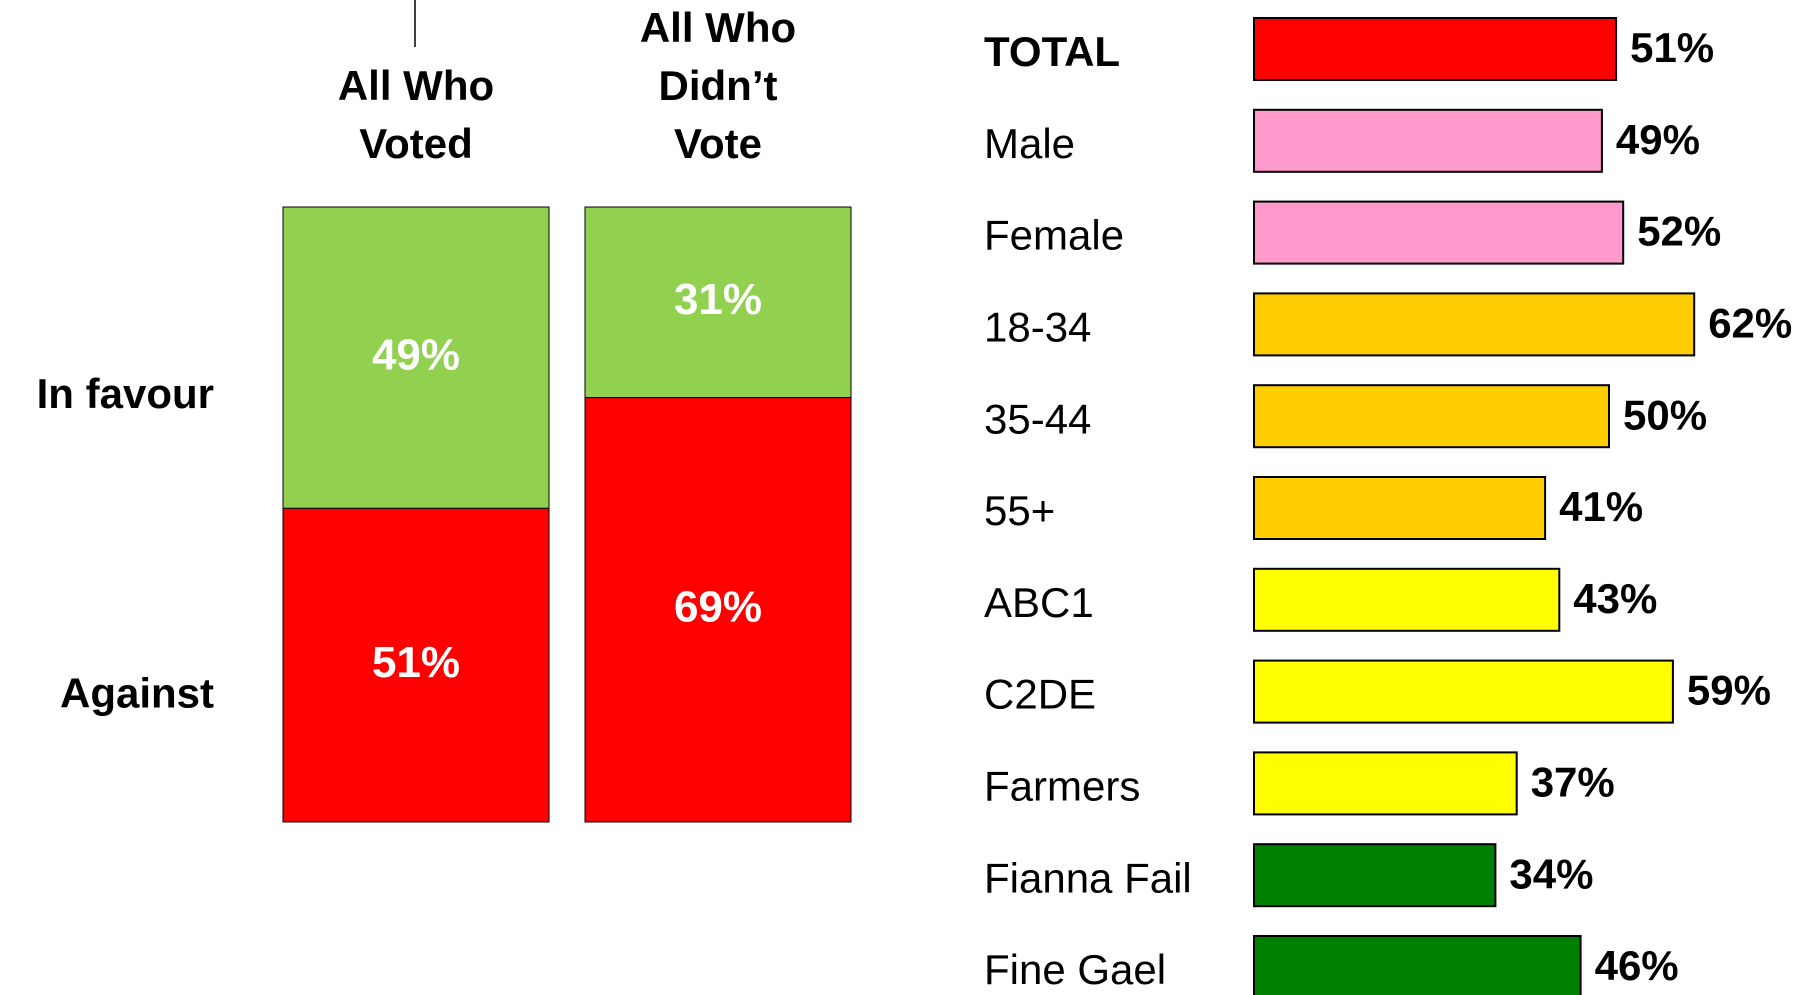 This screenshot has height=995, width=1816. Describe the element at coordinates (1665, 414) in the screenshot. I see `value-label: 50%` at that location.